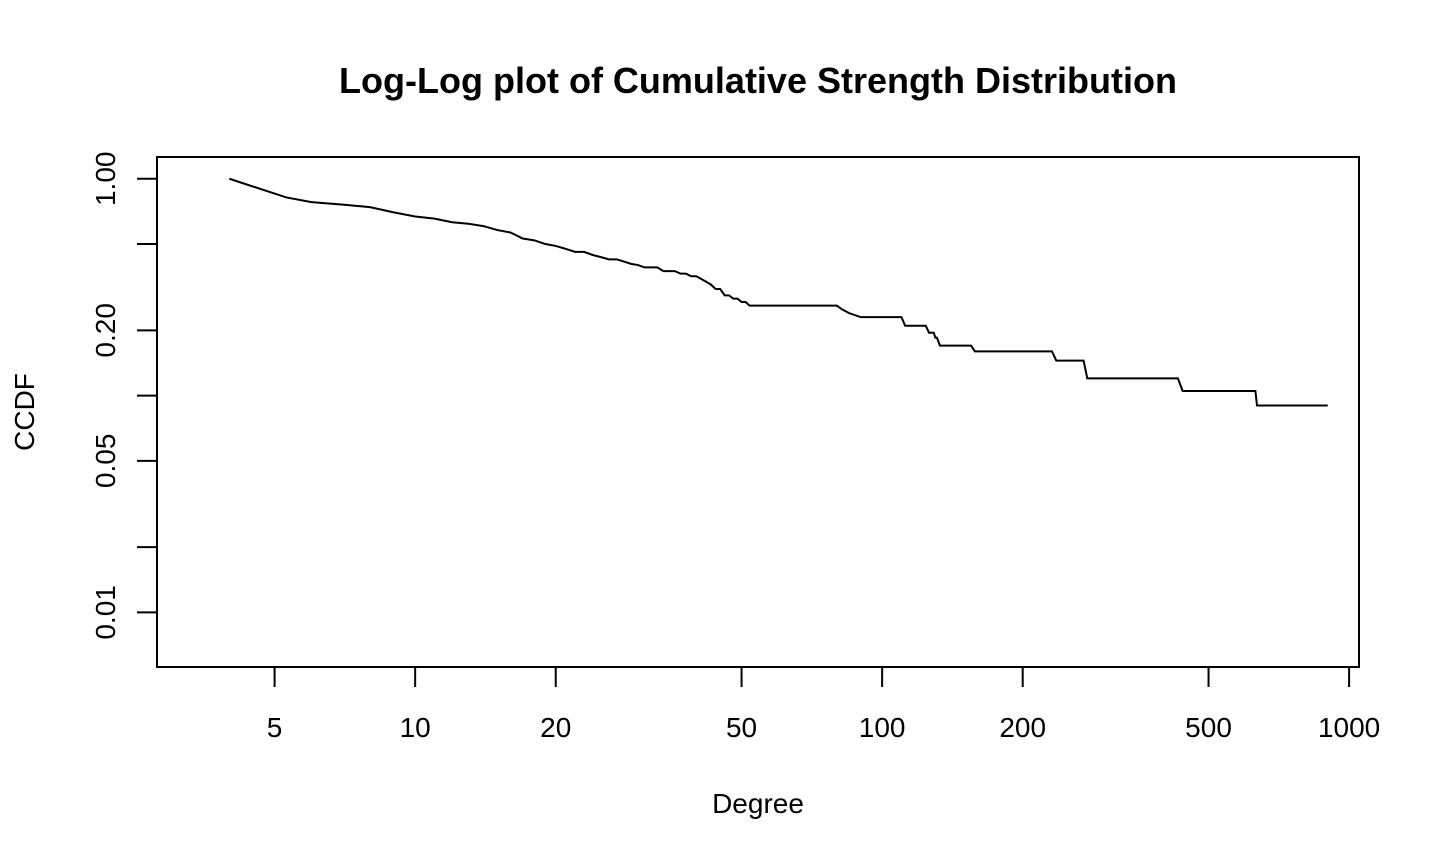 This screenshot has height=864, width=1440. I want to click on y-tick-label: 0.20, so click(105, 330).